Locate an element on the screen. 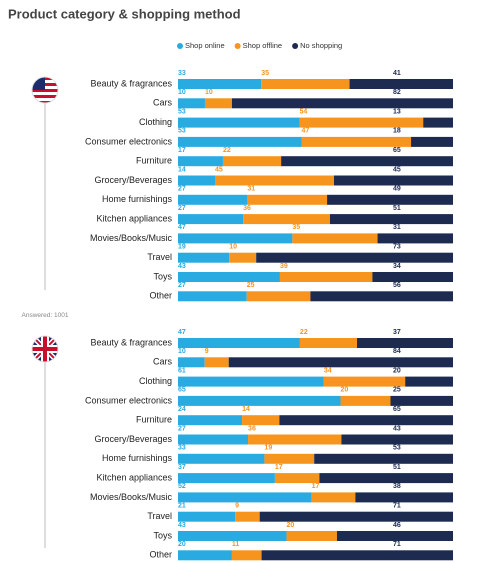  value-label: 13 is located at coordinates (397, 111).